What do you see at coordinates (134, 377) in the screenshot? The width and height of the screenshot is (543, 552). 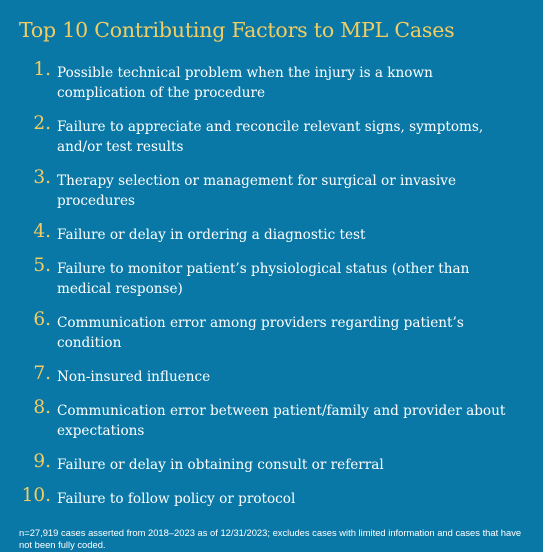 I see `item-text: Non-insured influence` at bounding box center [134, 377].